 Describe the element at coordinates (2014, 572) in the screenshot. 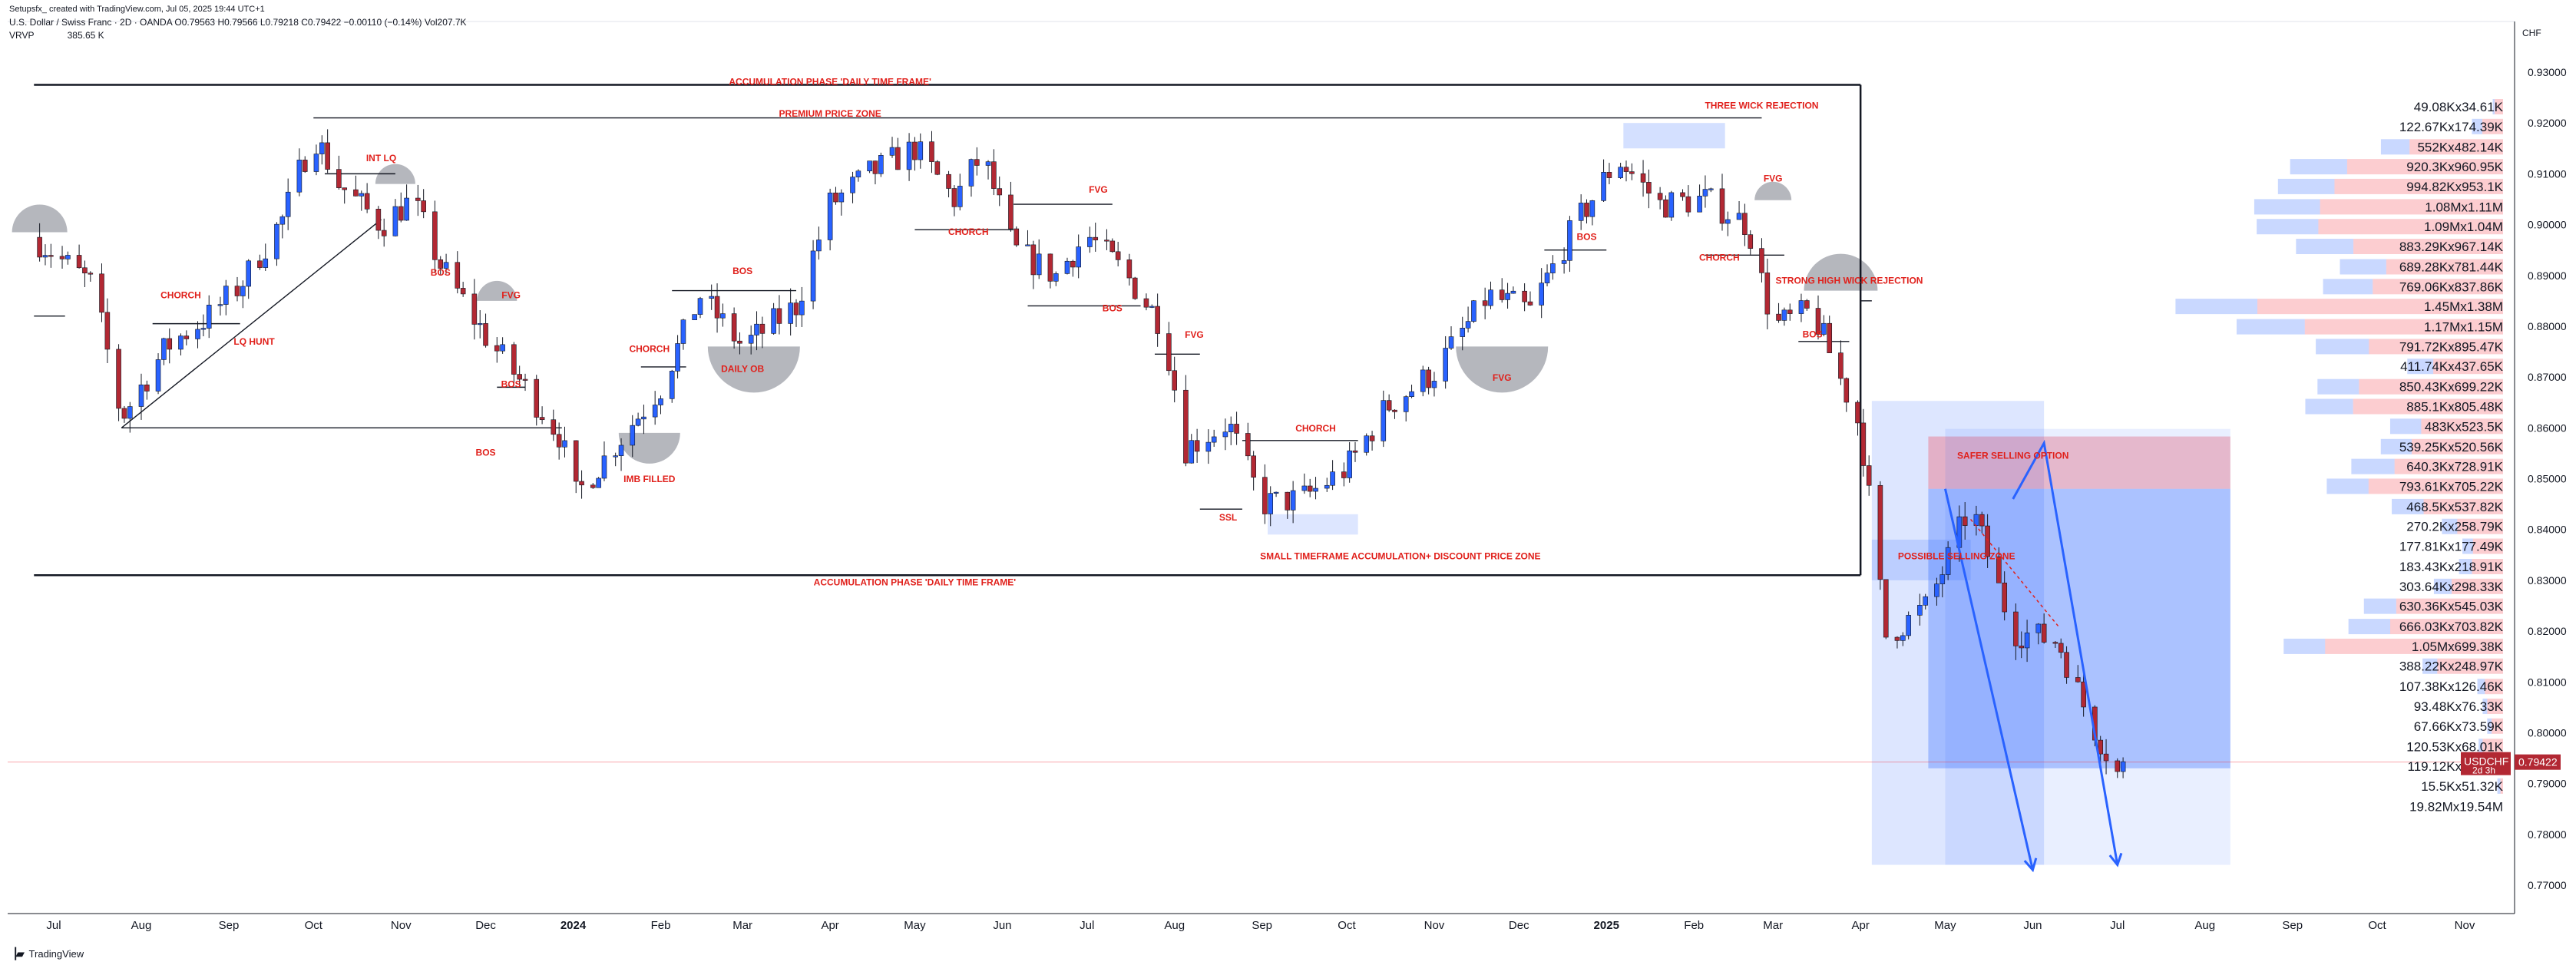

I see `dashed-trend-line` at that location.